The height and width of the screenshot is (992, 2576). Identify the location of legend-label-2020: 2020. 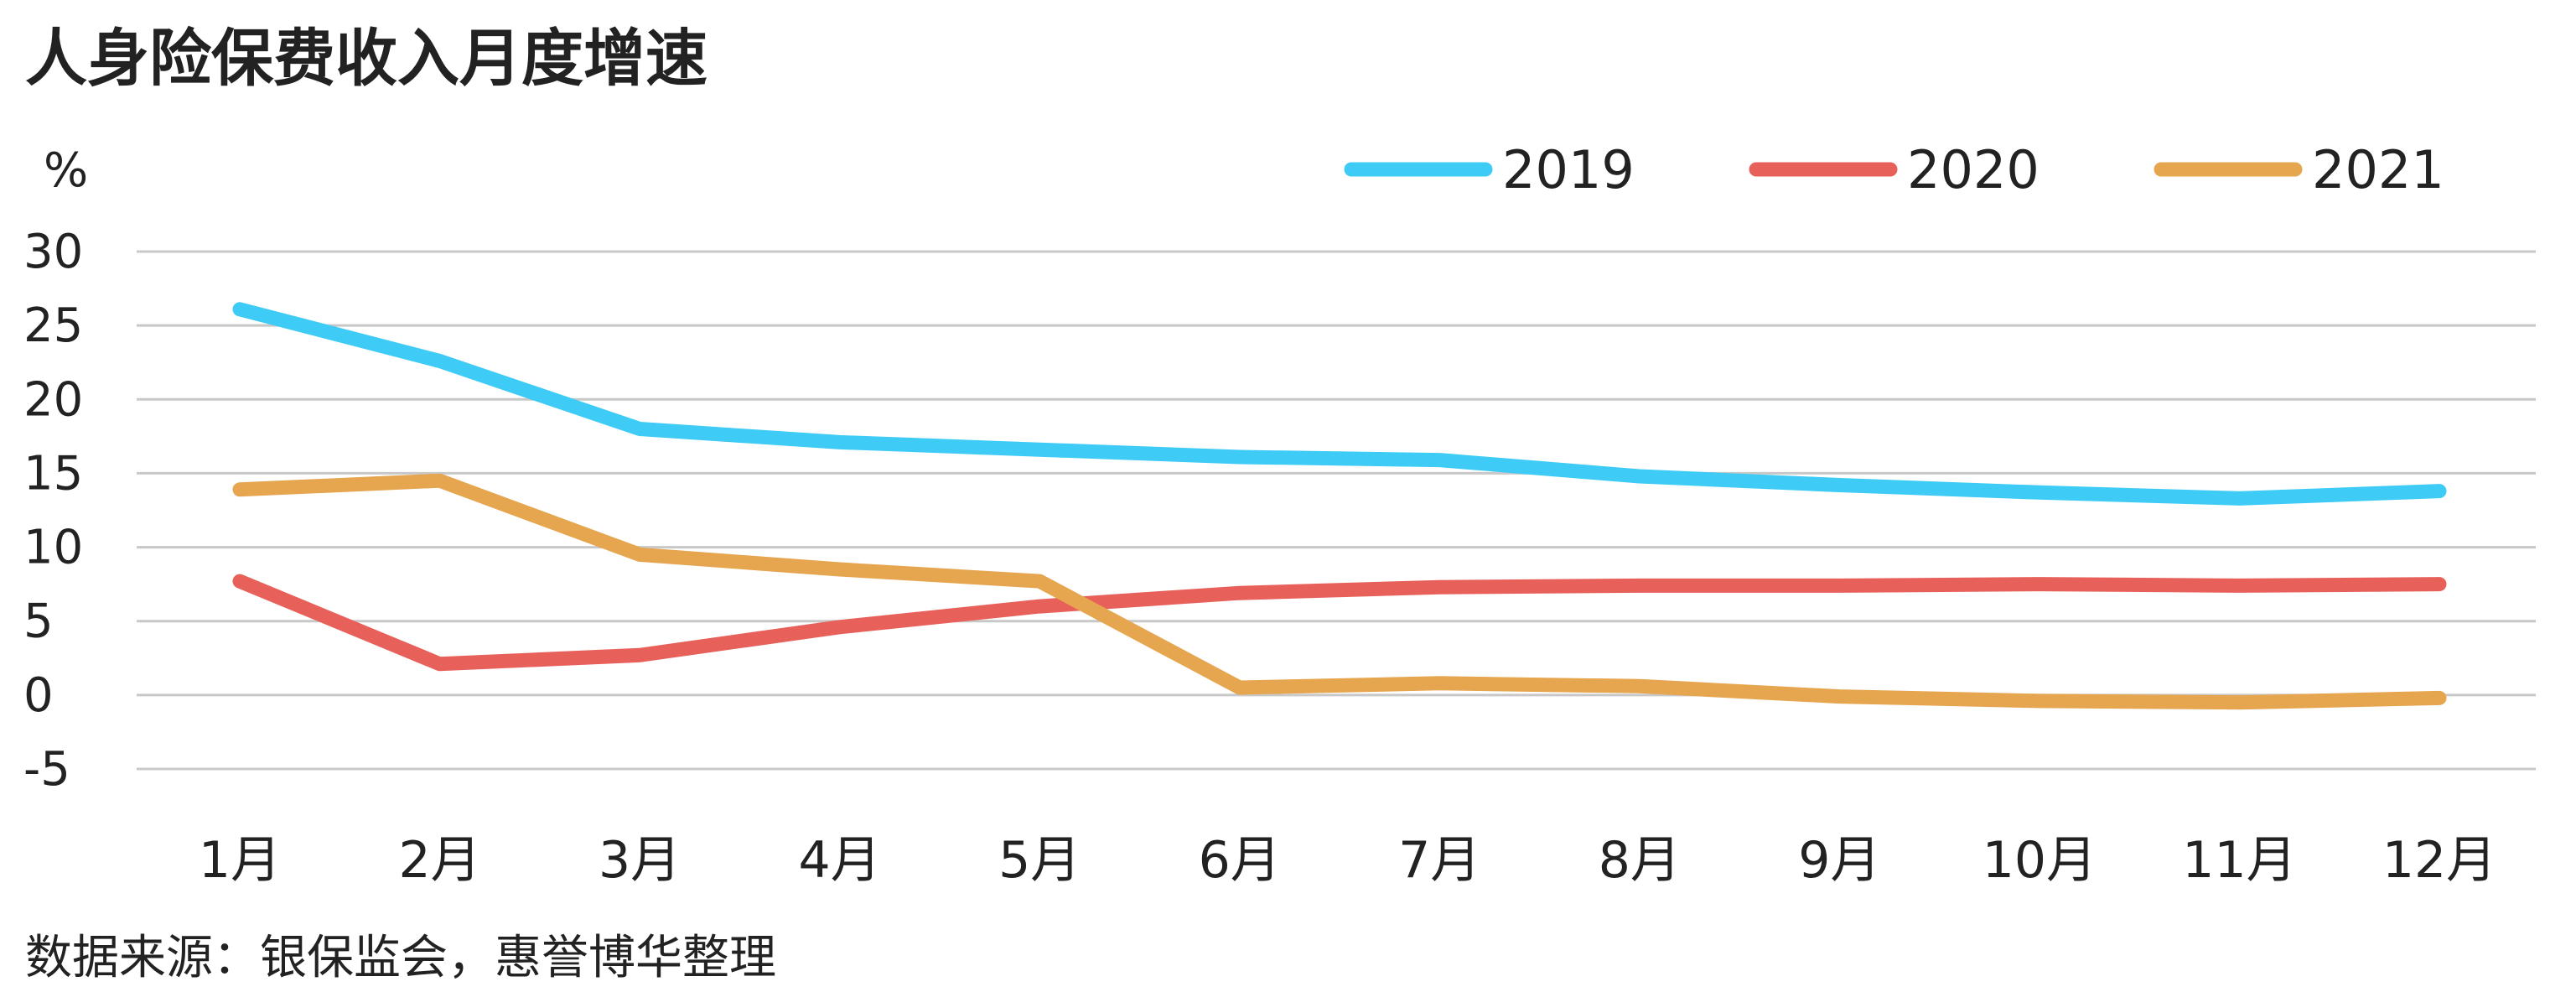
(1973, 169).